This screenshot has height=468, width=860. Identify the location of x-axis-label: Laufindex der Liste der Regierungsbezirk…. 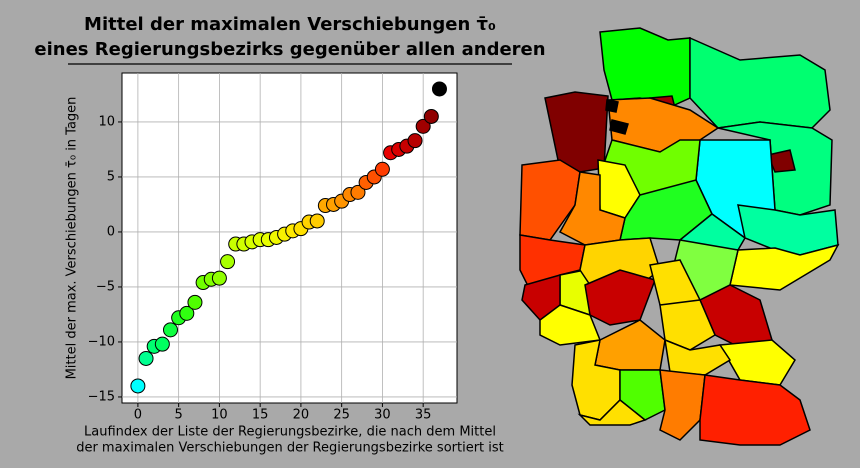
(290, 432).